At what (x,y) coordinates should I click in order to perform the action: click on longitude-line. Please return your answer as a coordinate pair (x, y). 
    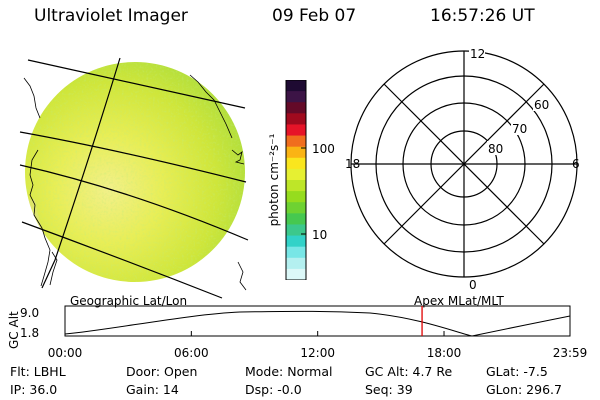
    Looking at the image, I should click on (81, 173).